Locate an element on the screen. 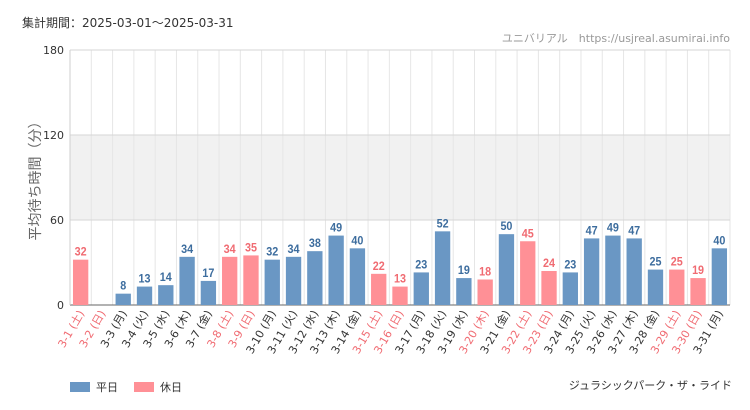 Image resolution: width=750 pixels, height=410 pixels. bar-value-label: 17 is located at coordinates (208, 273).